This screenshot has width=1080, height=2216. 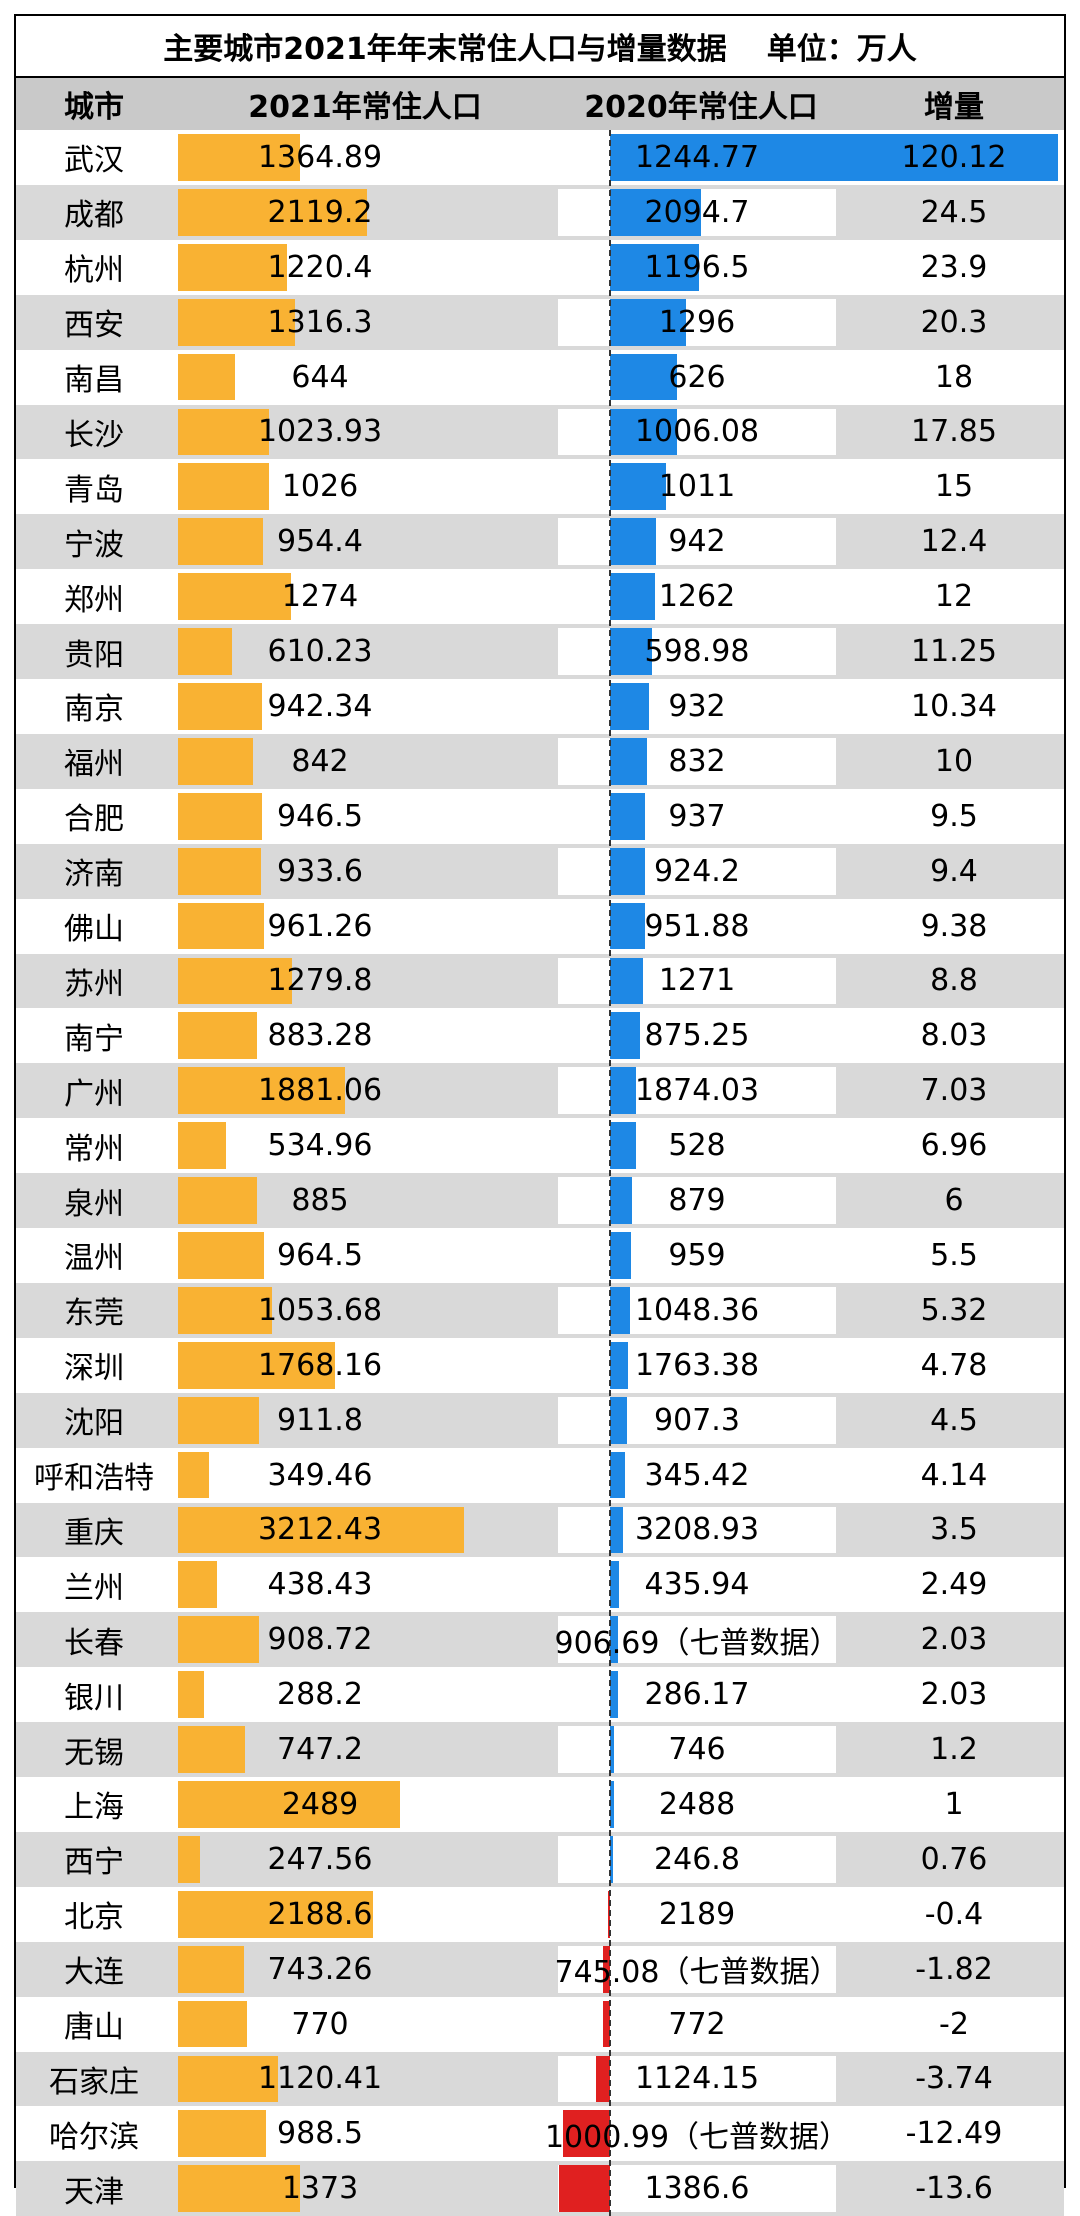 I want to click on increase-value: 8.8, so click(x=954, y=981).